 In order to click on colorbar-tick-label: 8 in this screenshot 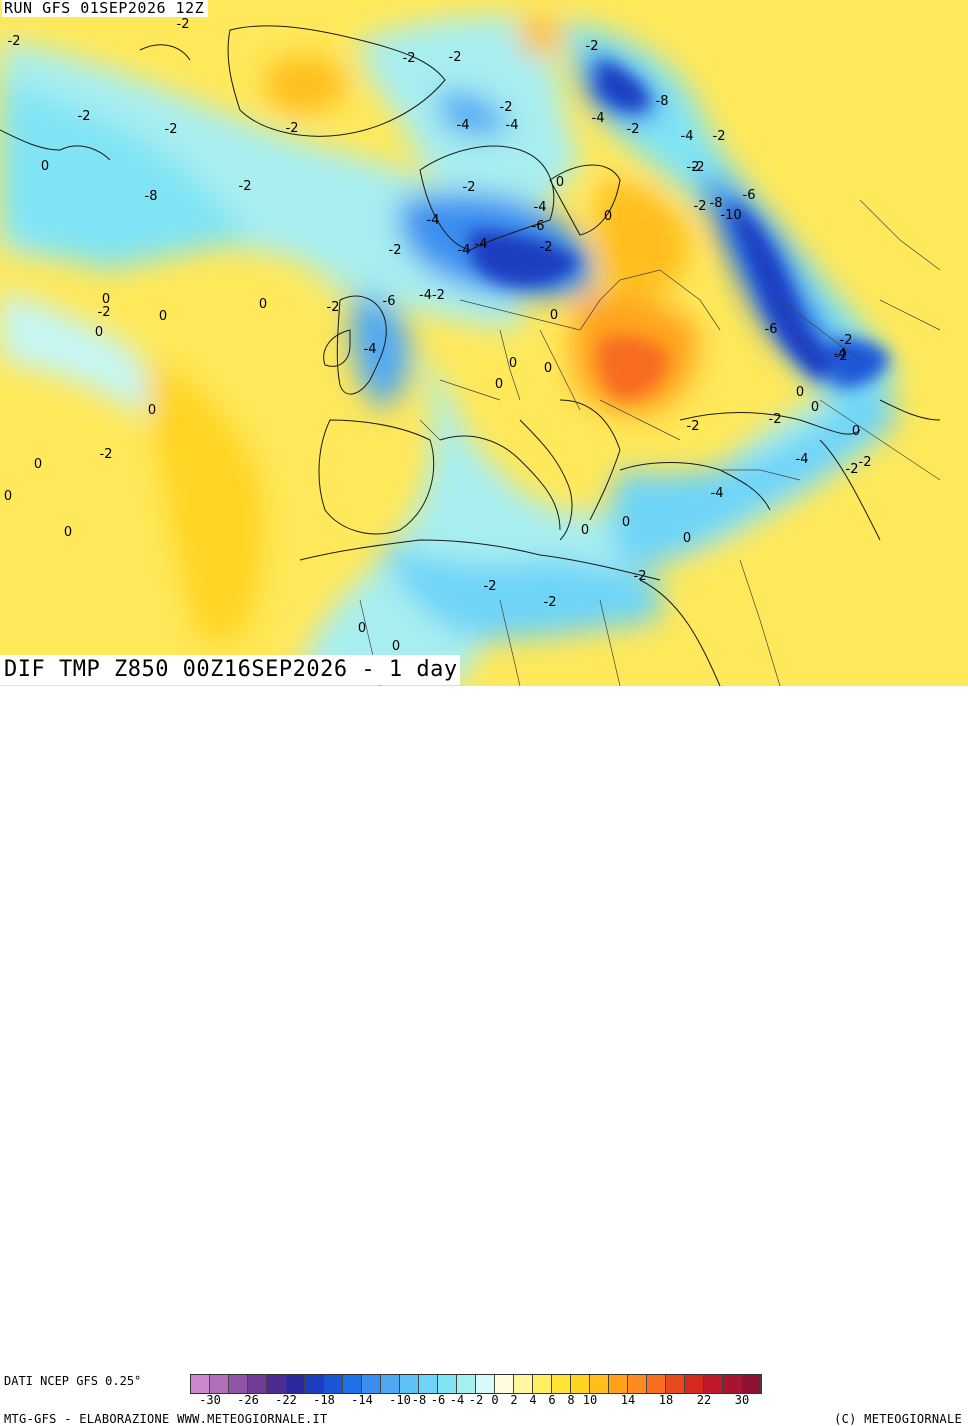, I will do `click(571, 1400)`.